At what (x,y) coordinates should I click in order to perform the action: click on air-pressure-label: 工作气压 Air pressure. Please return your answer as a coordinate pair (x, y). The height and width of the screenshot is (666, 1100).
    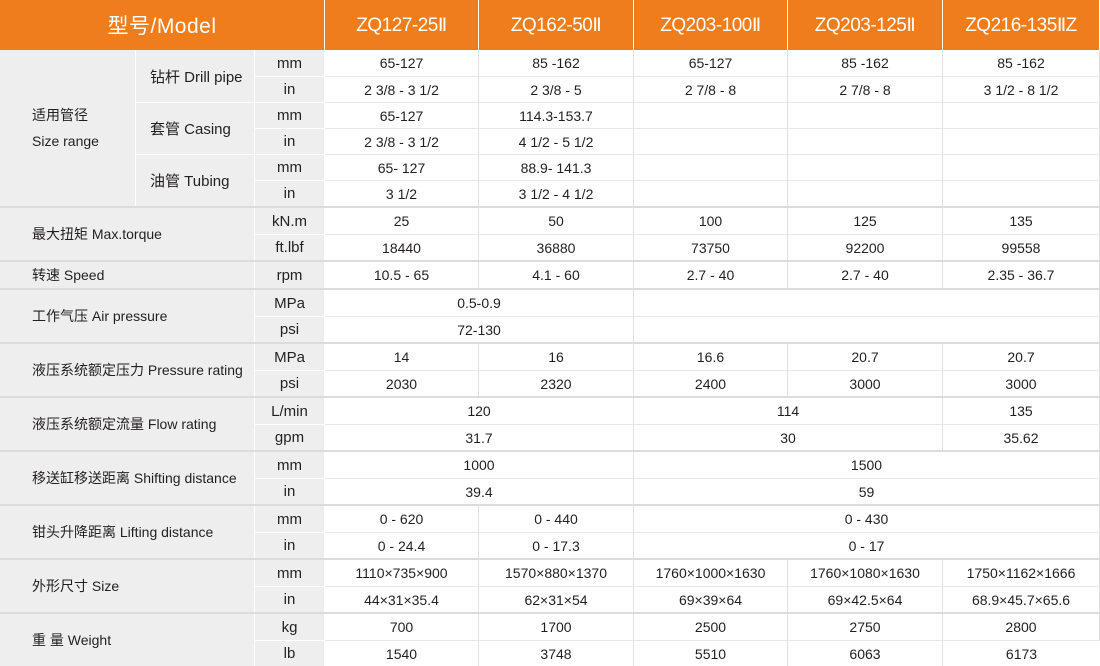
    Looking at the image, I should click on (127, 316).